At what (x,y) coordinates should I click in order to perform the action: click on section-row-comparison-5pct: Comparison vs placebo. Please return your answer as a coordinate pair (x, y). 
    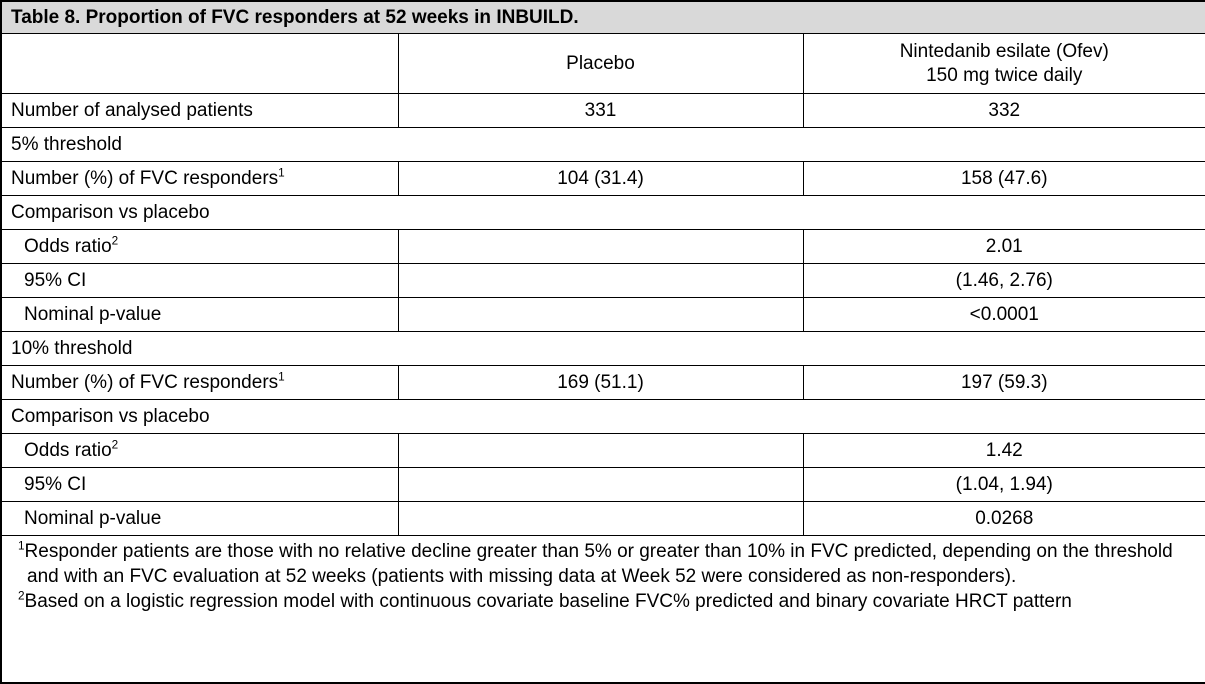
    Looking at the image, I should click on (602, 212).